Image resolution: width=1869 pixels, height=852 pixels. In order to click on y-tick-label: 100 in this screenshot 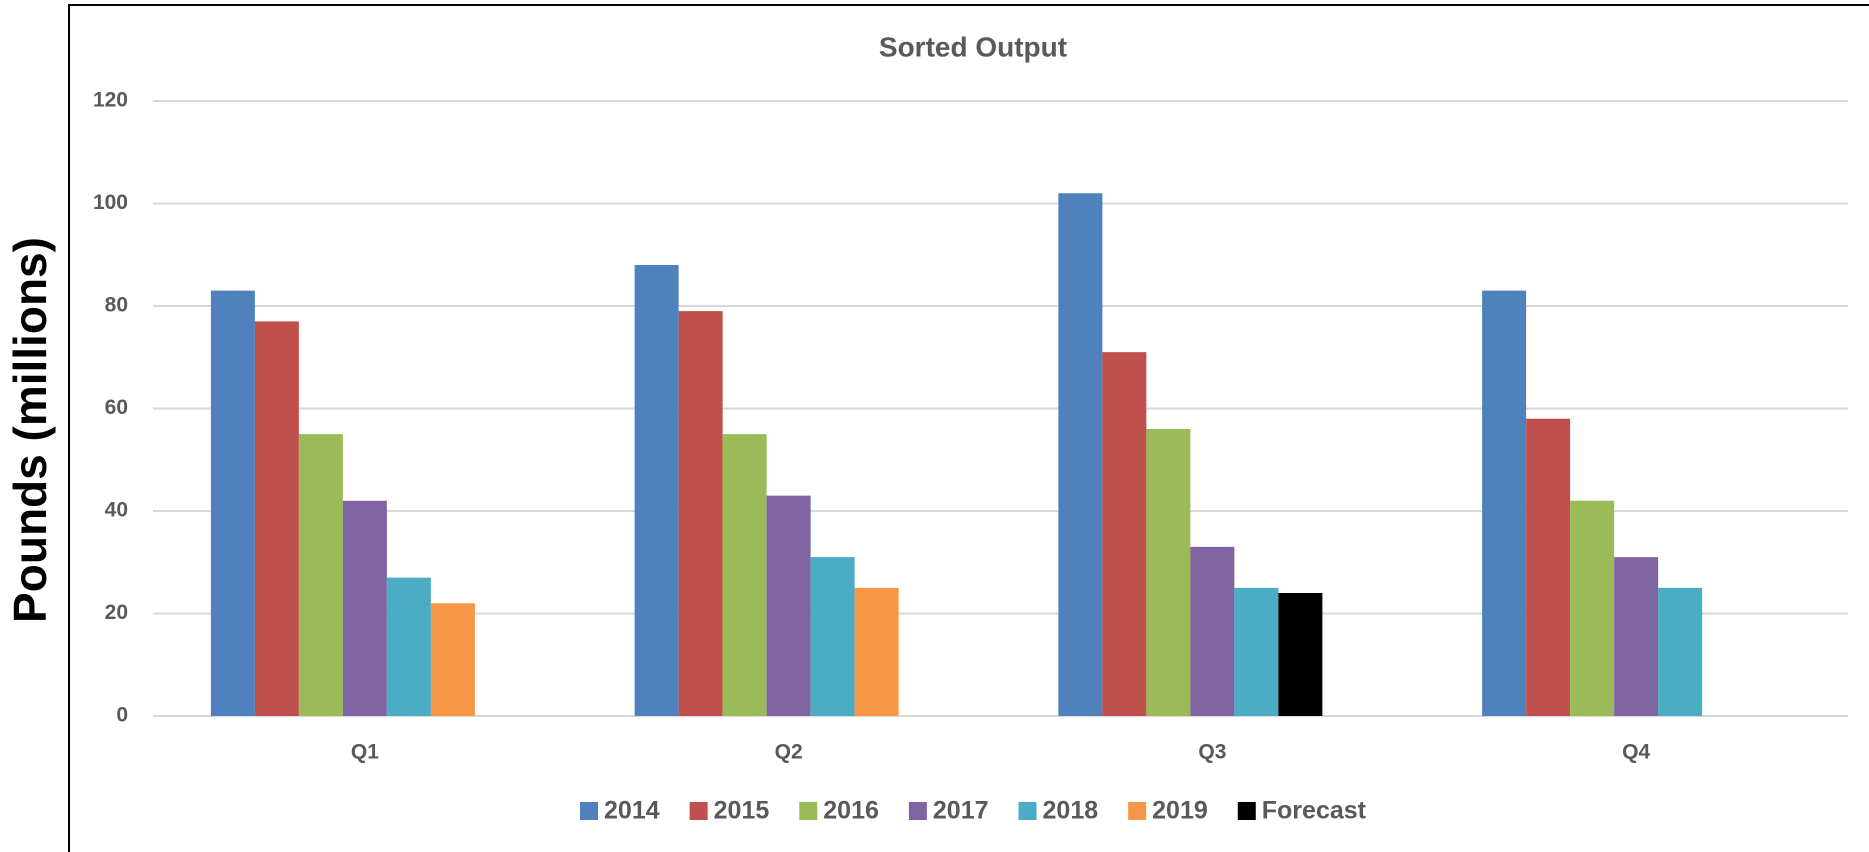, I will do `click(110, 202)`.